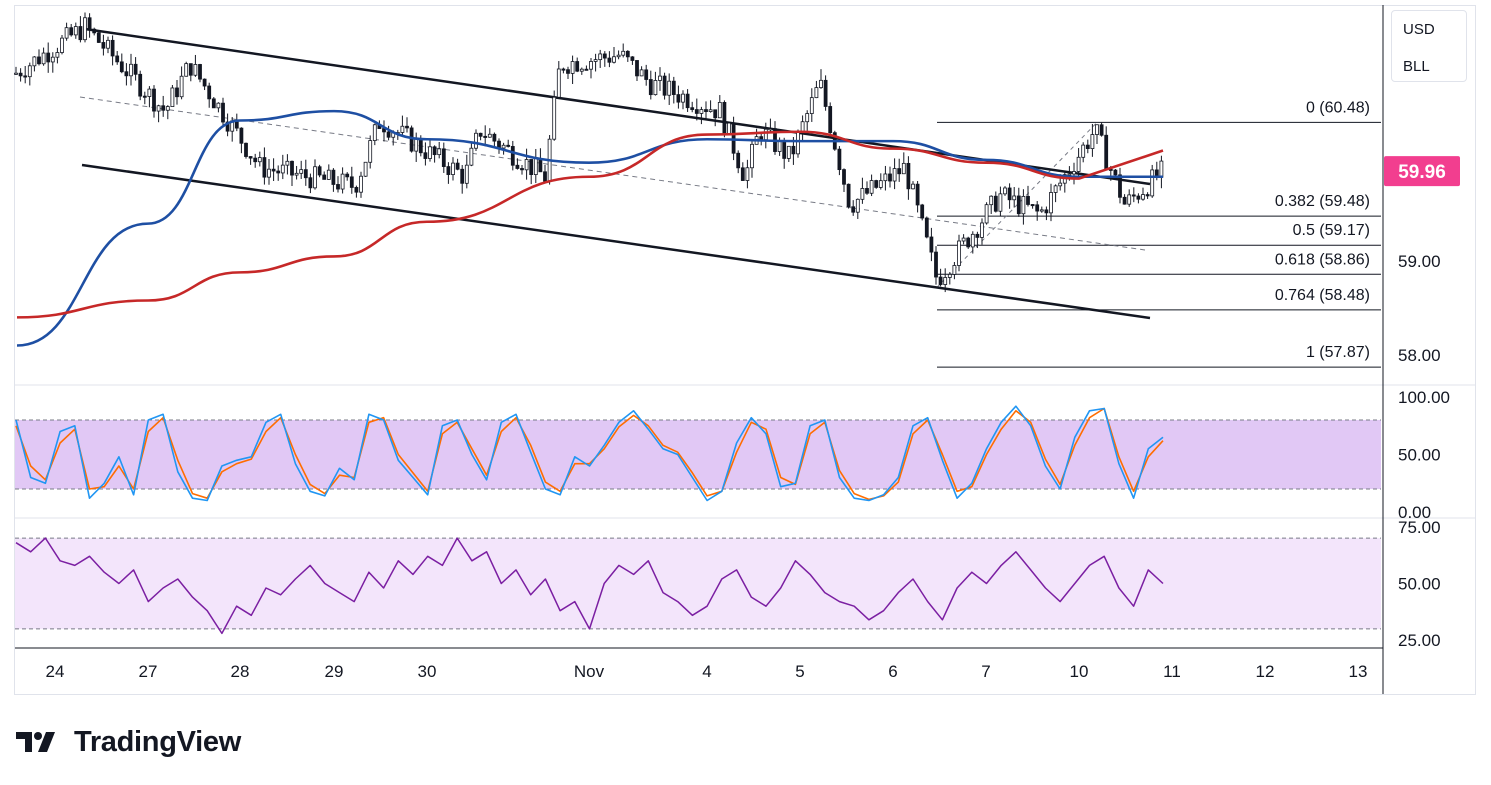  I want to click on stochastic-k-line, so click(589, 453).